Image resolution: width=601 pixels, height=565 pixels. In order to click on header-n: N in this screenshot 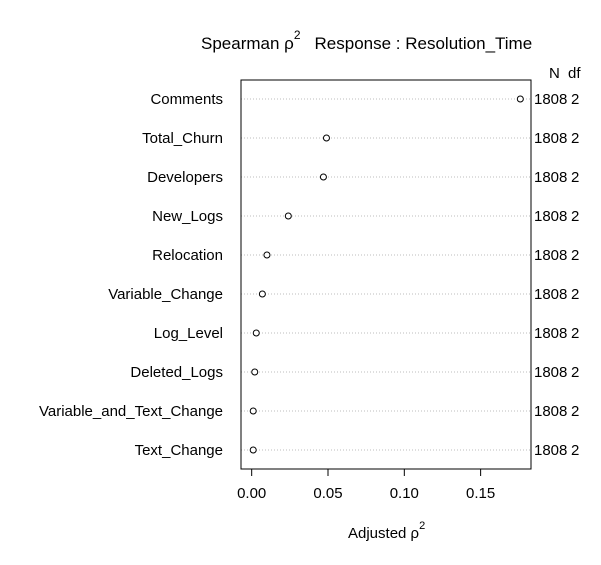, I will do `click(554, 73)`.